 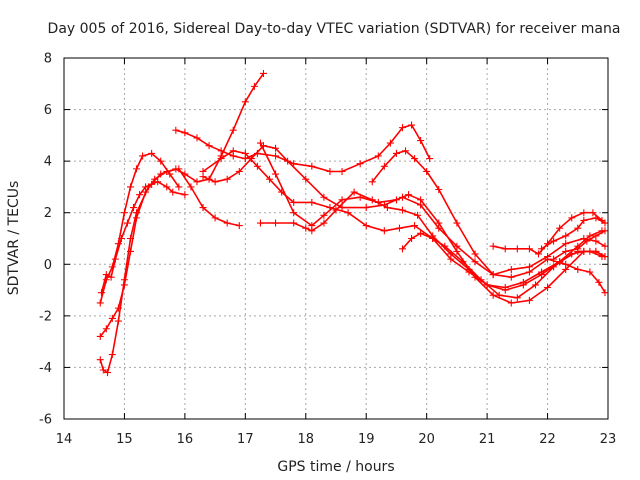 What do you see at coordinates (48, 110) in the screenshot?
I see `y-tick-label: 6` at bounding box center [48, 110].